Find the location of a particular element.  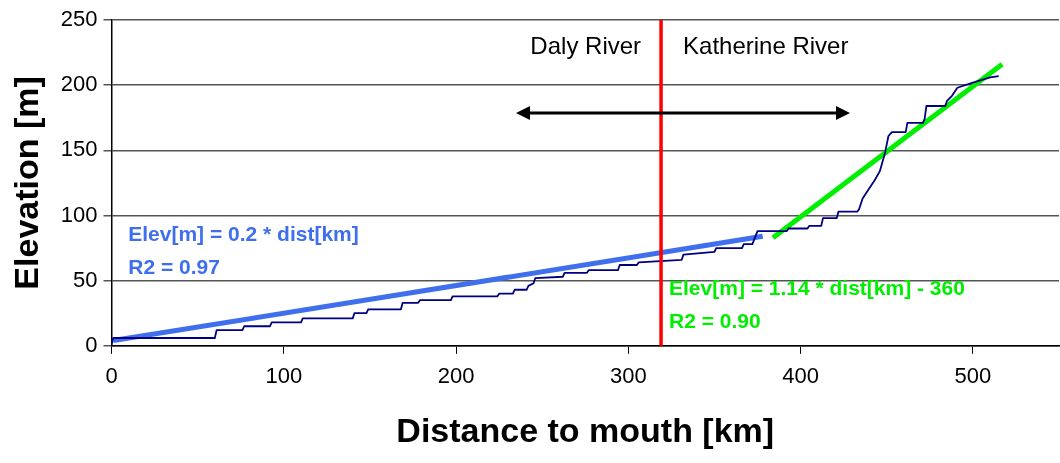

y-tick-label: 200 is located at coordinates (79, 84).